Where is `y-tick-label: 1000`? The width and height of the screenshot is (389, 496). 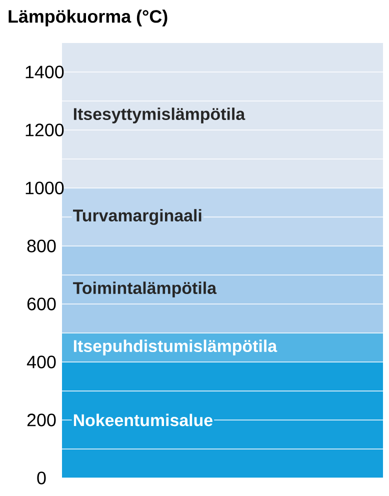
y-tick-label: 1000 is located at coordinates (45, 188).